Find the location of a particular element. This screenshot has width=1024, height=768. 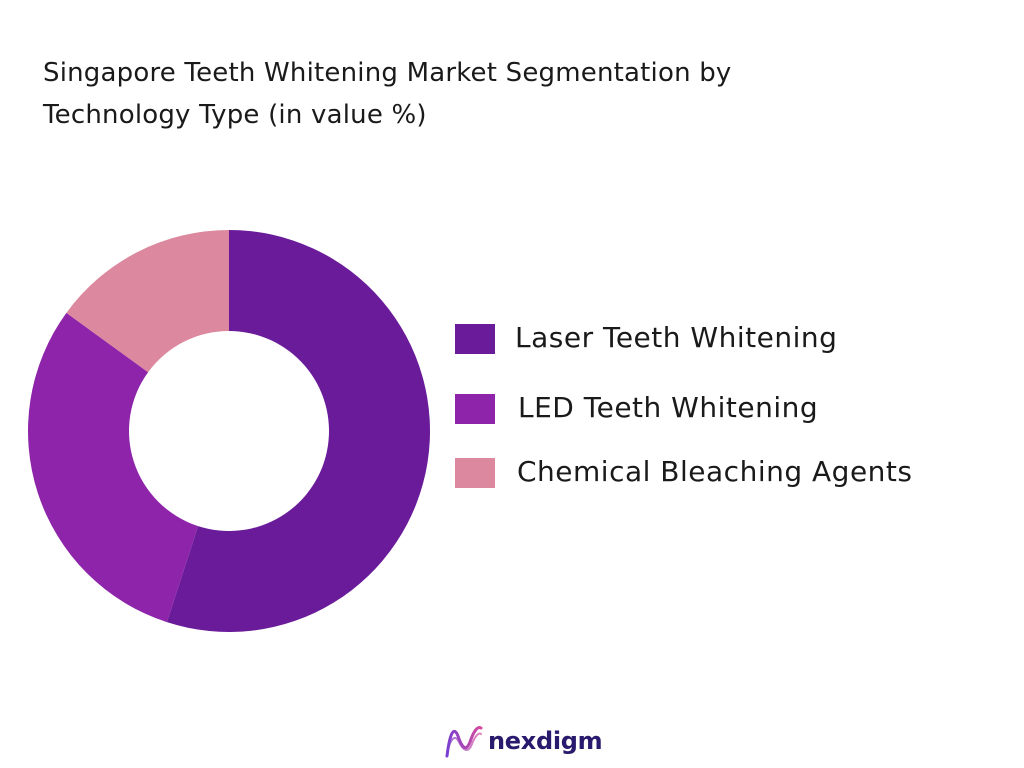

nexdigm-wave-logo-icon is located at coordinates (464, 742).